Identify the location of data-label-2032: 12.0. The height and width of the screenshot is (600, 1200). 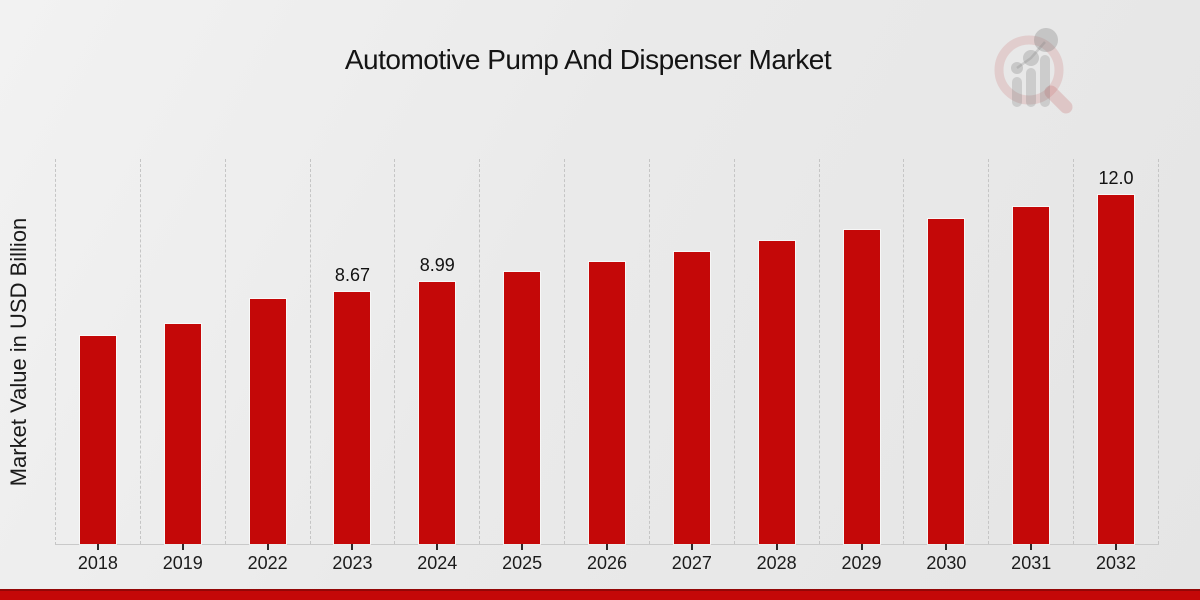
(1116, 178).